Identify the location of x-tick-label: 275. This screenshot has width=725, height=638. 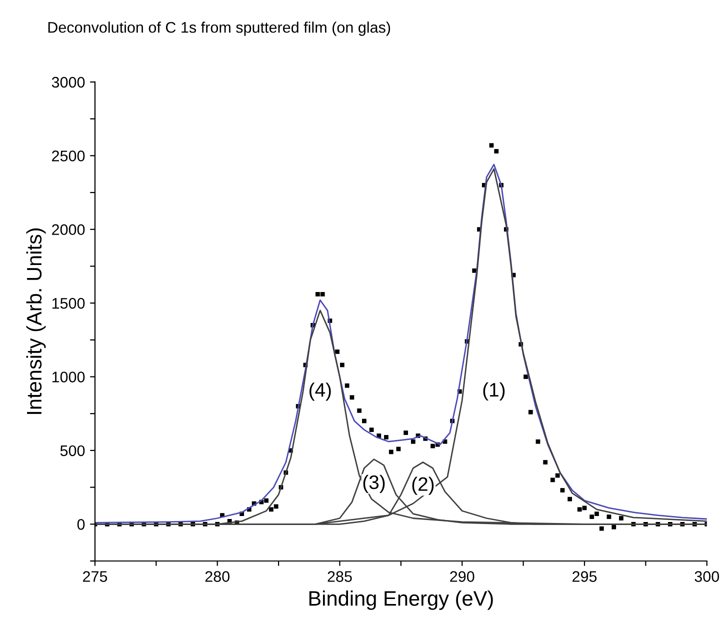
(95, 576).